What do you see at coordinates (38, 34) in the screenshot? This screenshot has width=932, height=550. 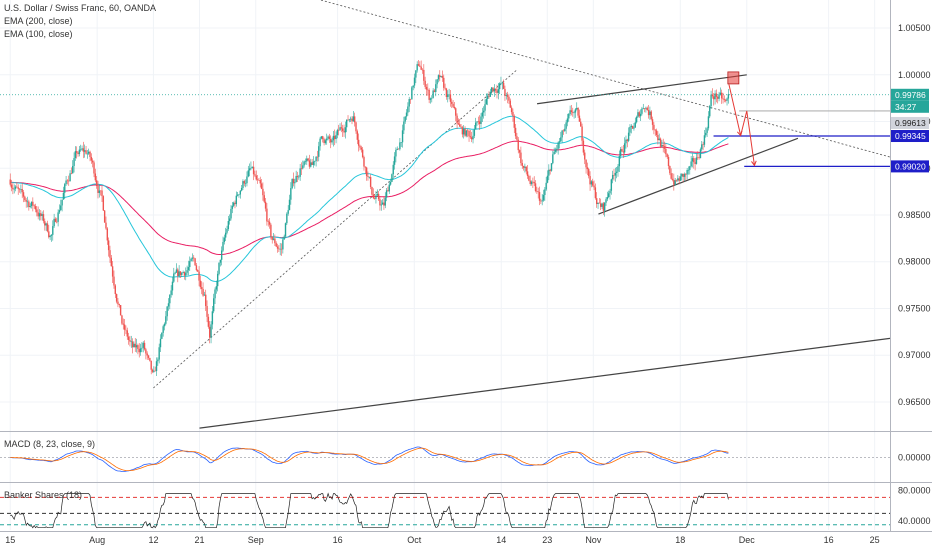 I see `ema100-legend: EMA (100, close)` at bounding box center [38, 34].